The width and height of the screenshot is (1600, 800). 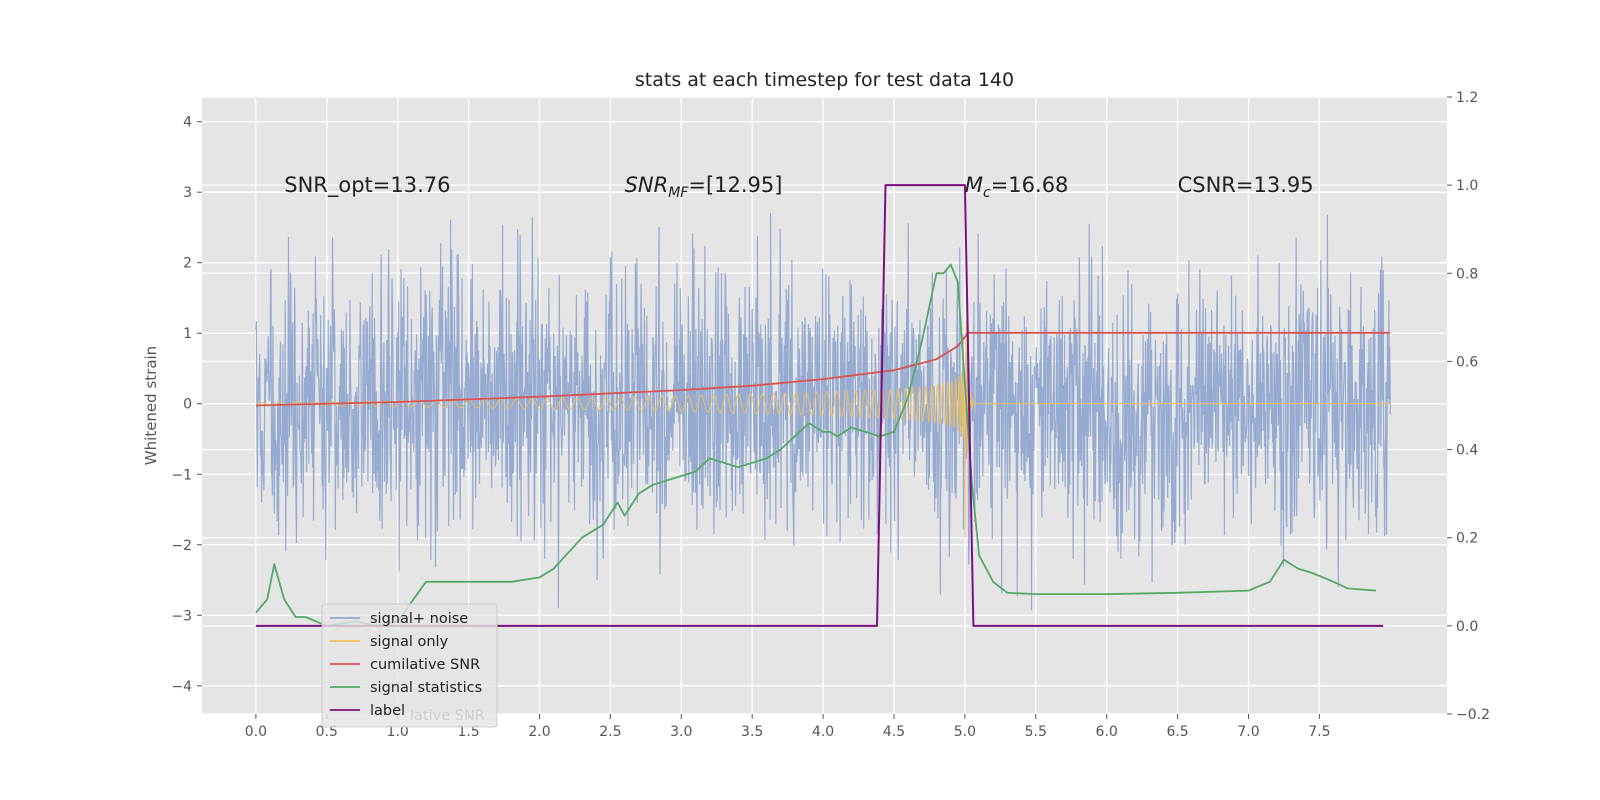 I want to click on y2-tick-label: 1.0, so click(x=1467, y=186).